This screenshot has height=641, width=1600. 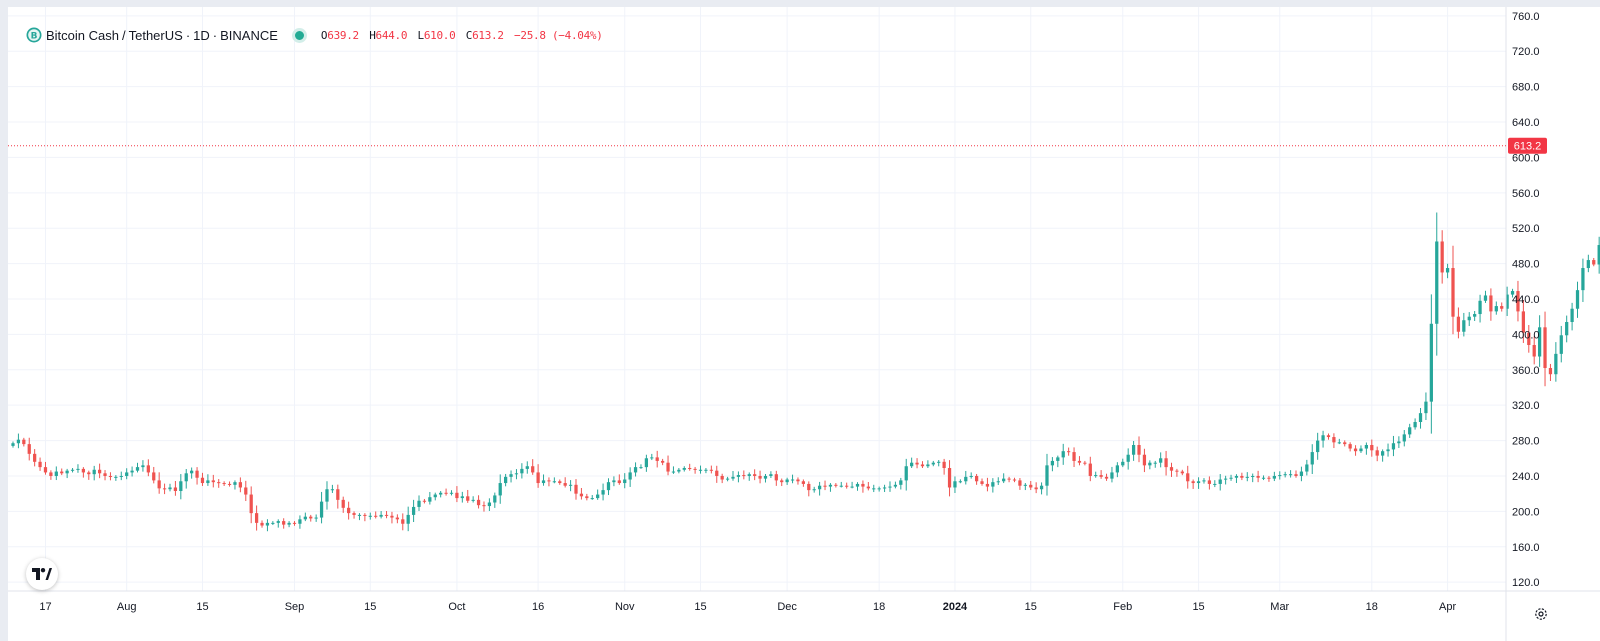 I want to click on time-tick-label: Apr, so click(x=1447, y=607).